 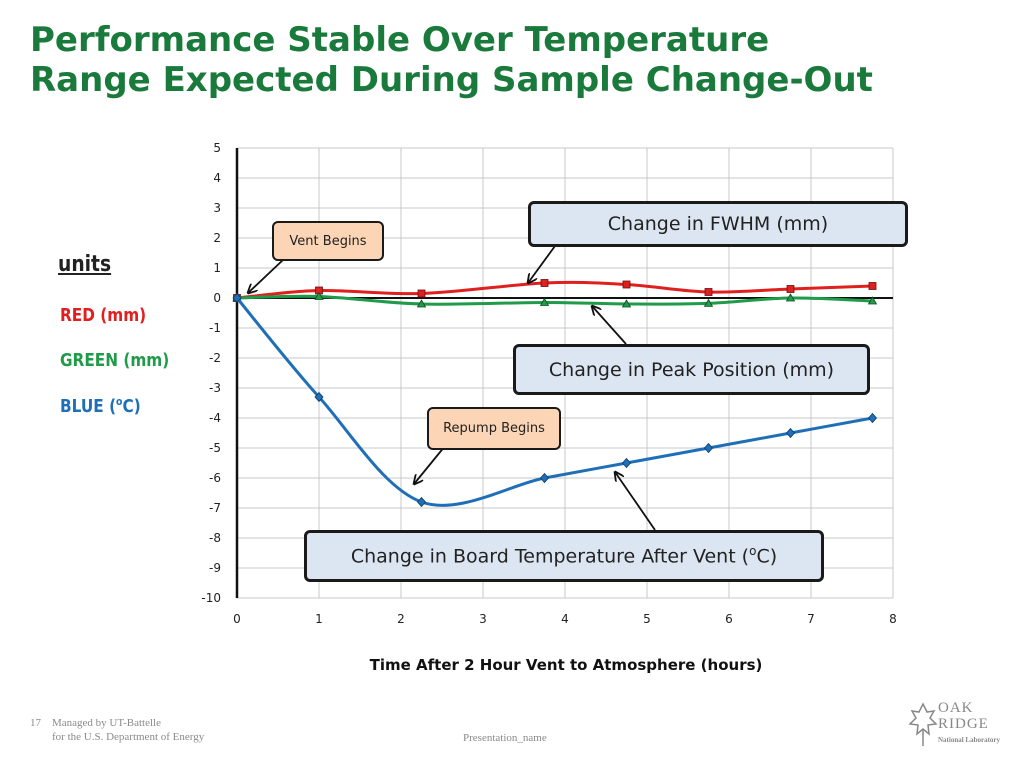 I want to click on logo-text-ridge: RIDGE, so click(x=963, y=724).